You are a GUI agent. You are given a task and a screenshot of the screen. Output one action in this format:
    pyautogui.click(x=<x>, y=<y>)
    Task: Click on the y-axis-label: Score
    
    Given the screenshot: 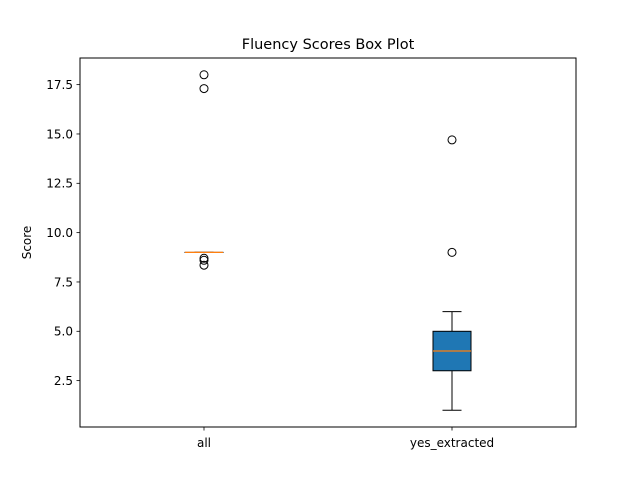 What is the action you would take?
    pyautogui.click(x=27, y=243)
    